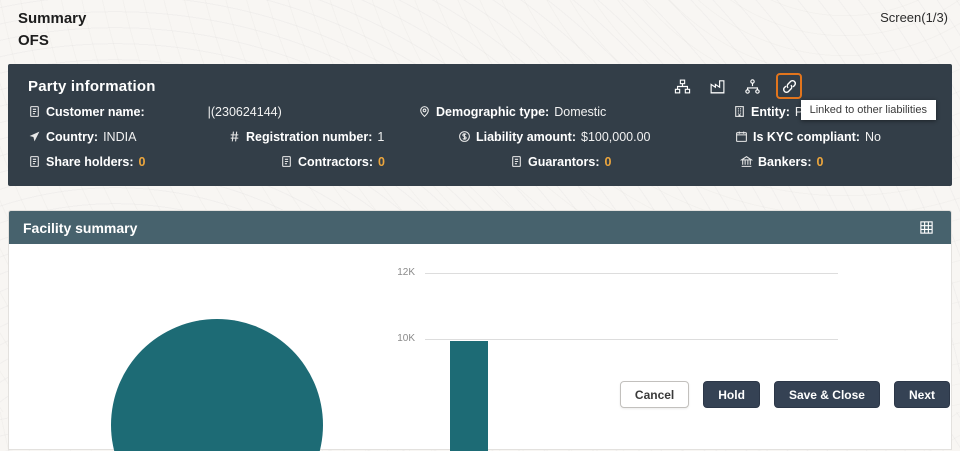 The image size is (960, 451). Describe the element at coordinates (785, 161) in the screenshot. I see `field-label: Bankers:` at that location.